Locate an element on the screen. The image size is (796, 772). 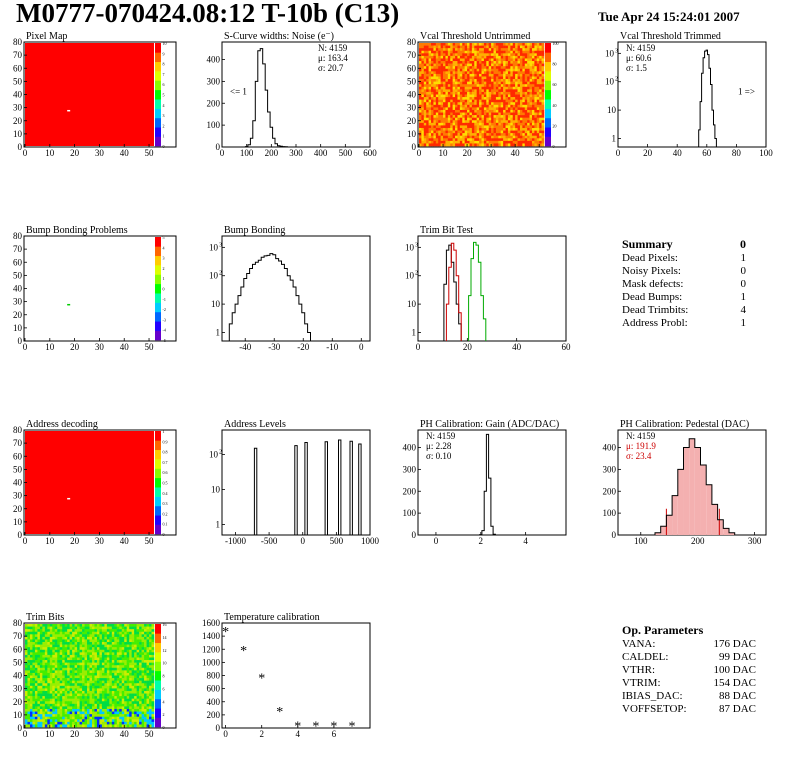
panel-title: Address Levels is located at coordinates (255, 424).